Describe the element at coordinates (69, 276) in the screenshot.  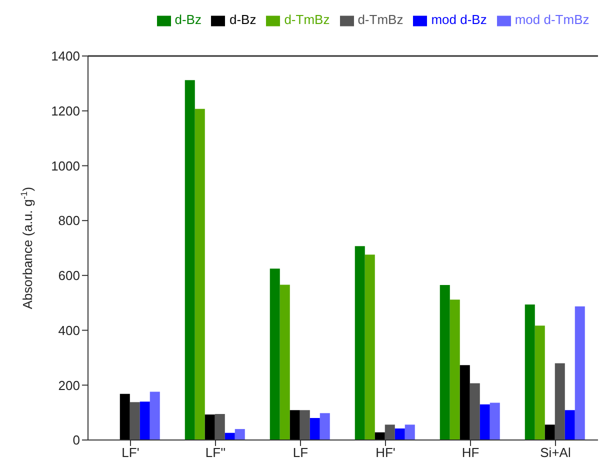
I see `y-tick-label: 600` at that location.